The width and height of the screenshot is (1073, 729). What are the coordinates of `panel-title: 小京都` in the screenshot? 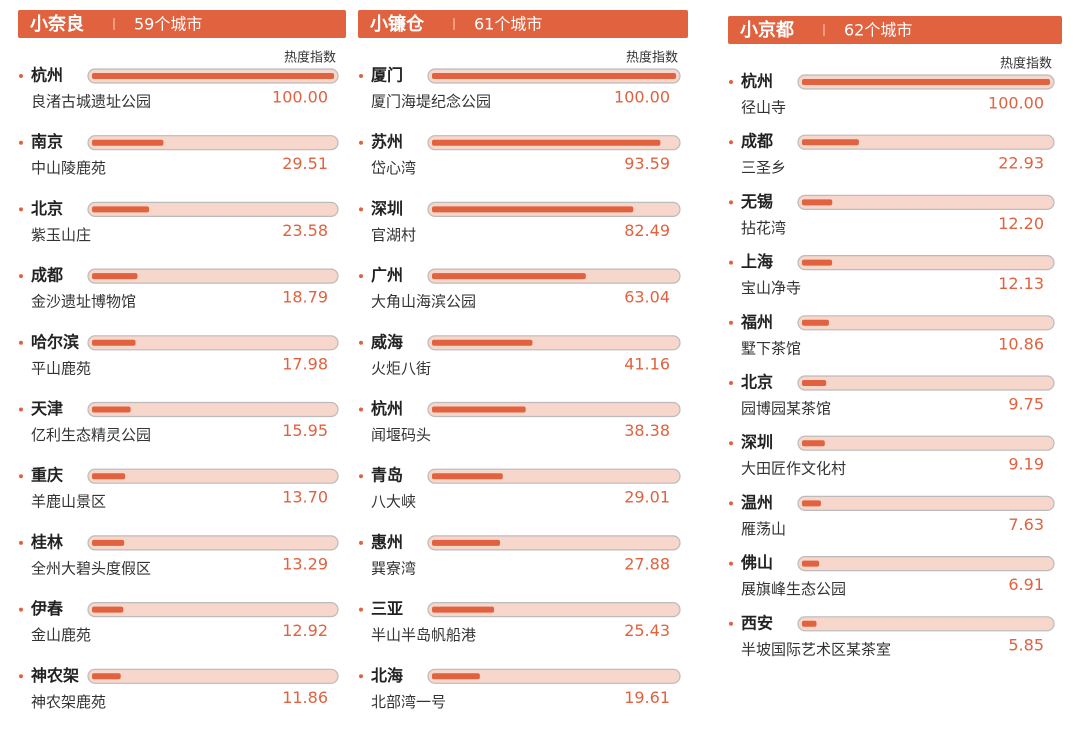 It's located at (767, 30).